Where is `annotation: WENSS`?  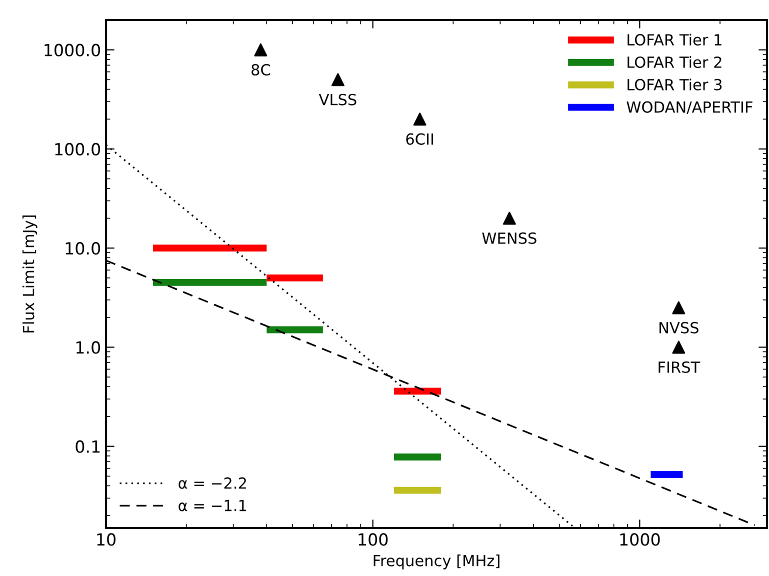 annotation: WENSS is located at coordinates (509, 238).